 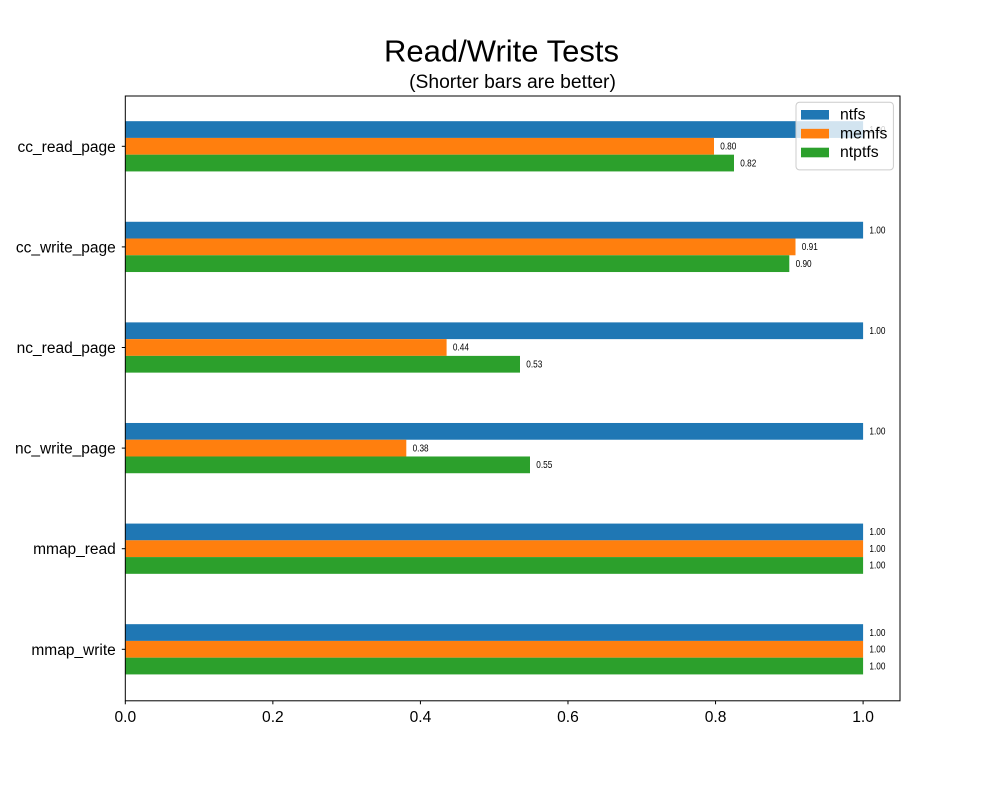 I want to click on svg-text: ntptfs, so click(x=859, y=152).